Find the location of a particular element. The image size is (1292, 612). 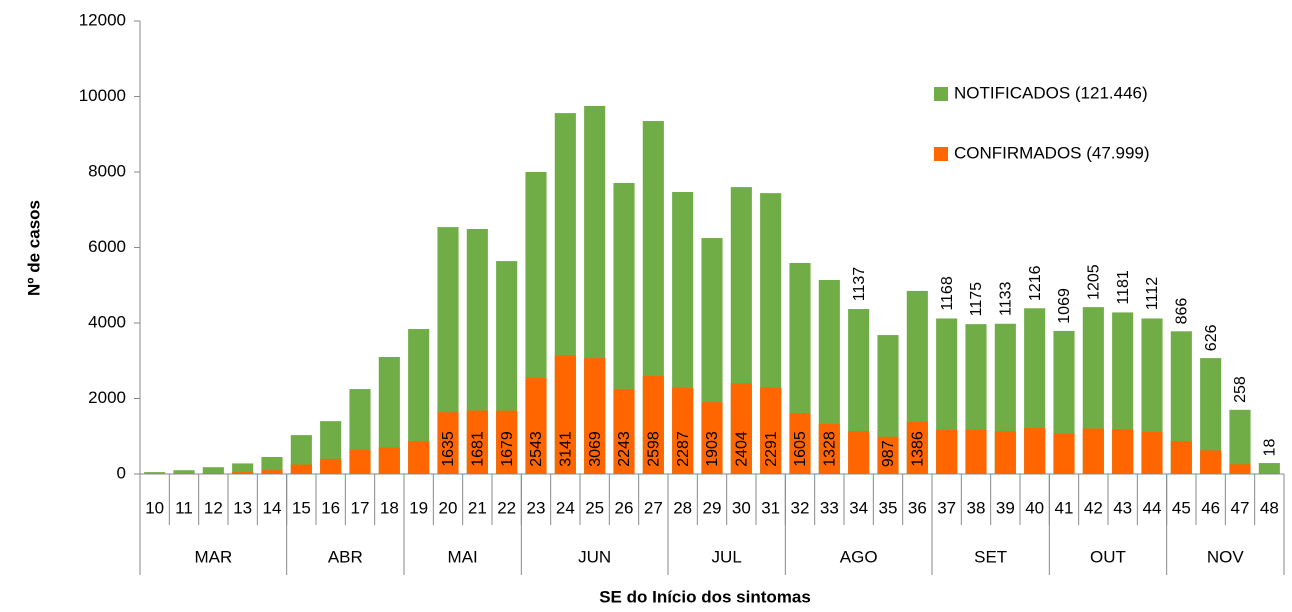

data-label: 1635 is located at coordinates (448, 449).